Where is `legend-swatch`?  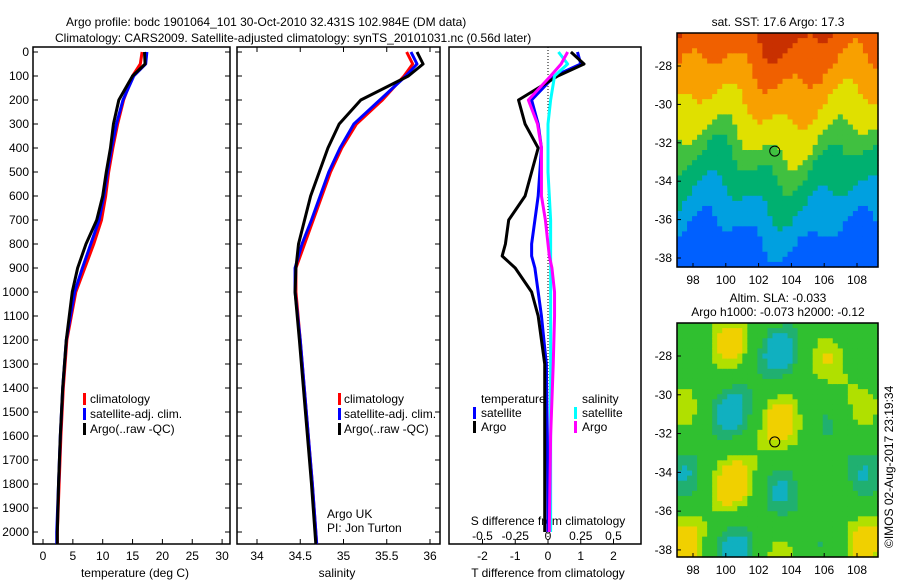 legend-swatch is located at coordinates (84, 429).